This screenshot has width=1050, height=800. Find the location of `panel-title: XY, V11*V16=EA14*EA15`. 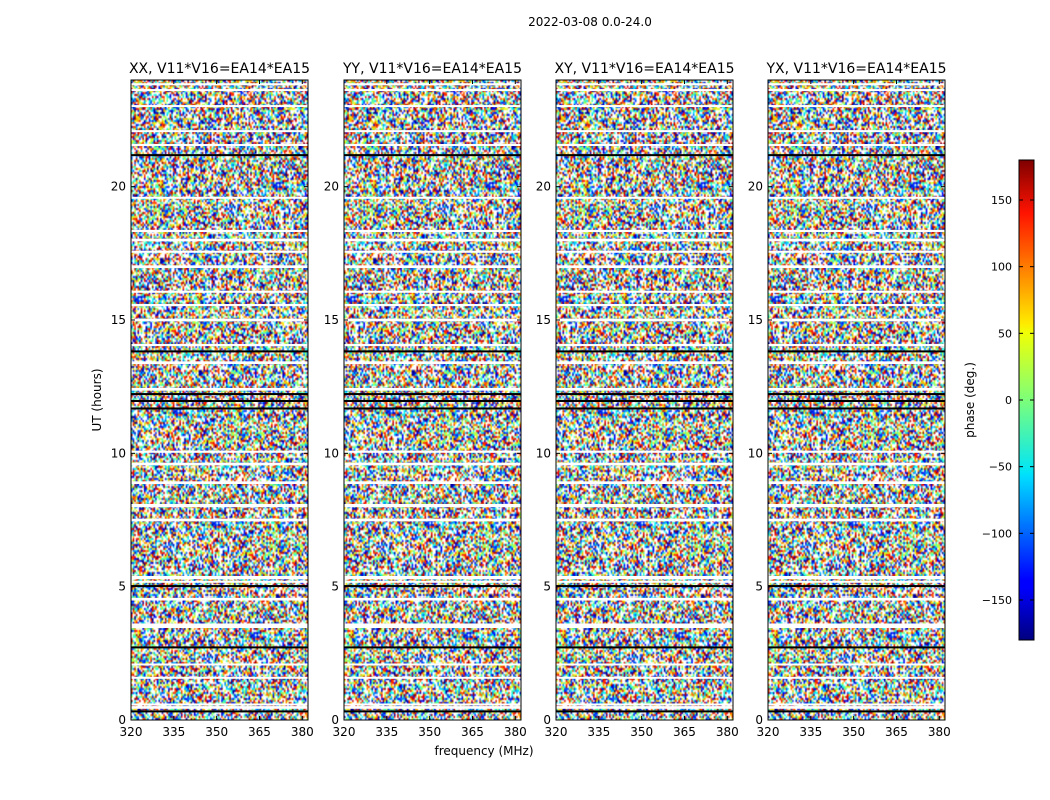

panel-title: XY, V11*V16=EA14*EA15 is located at coordinates (644, 69).